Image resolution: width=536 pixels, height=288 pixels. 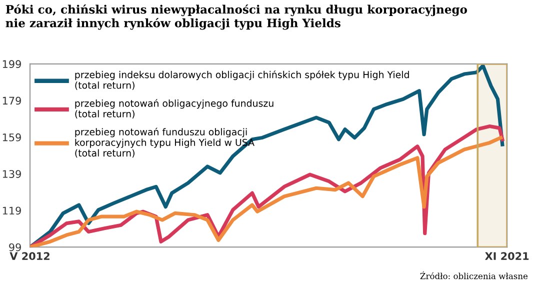 I want to click on x-tick-label: V 2012, so click(x=30, y=256).